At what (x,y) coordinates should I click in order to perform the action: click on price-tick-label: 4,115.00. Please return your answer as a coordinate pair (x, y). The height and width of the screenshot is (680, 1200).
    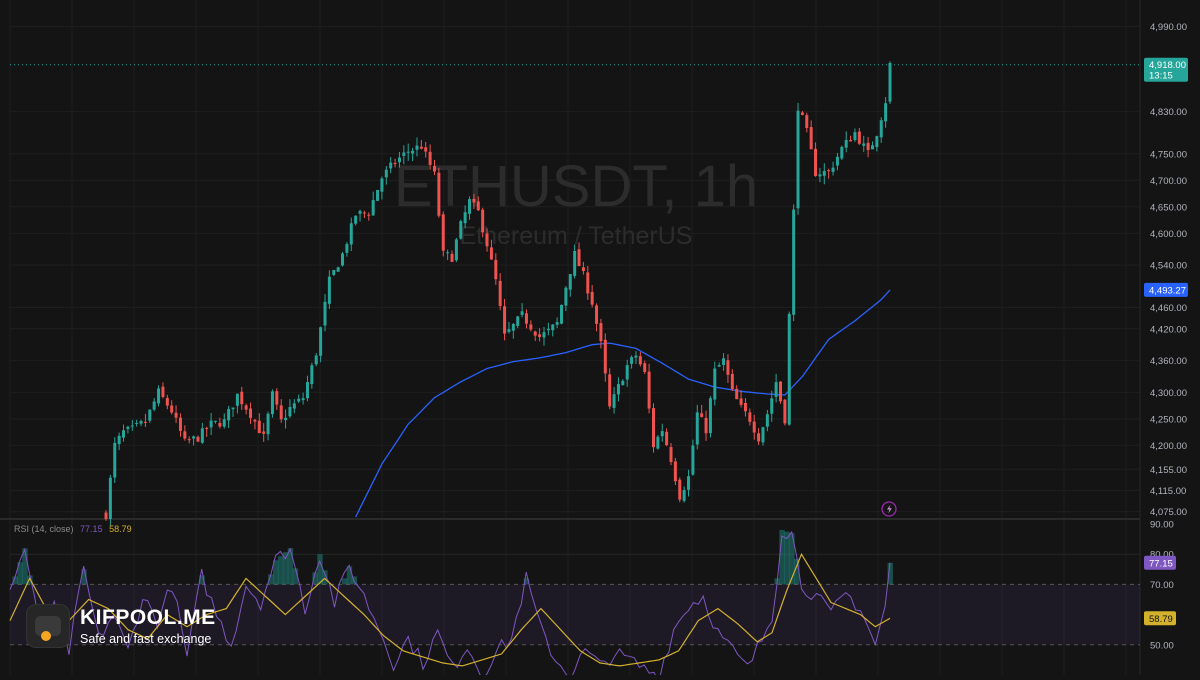
    Looking at the image, I should click on (1168, 491).